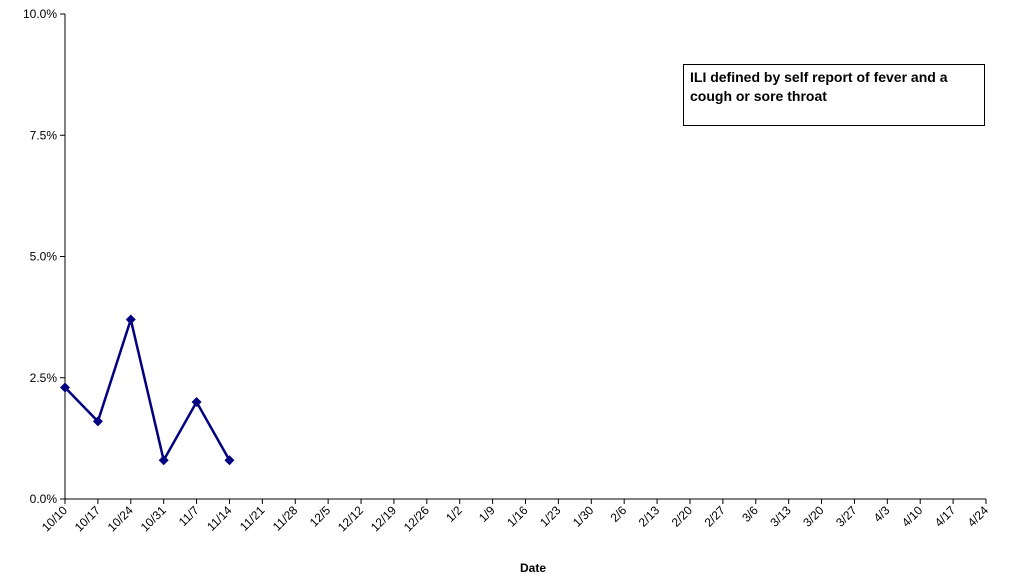 Image resolution: width=1013 pixels, height=578 pixels. Describe the element at coordinates (54, 518) in the screenshot. I see `x-tick-label: 10/10` at that location.